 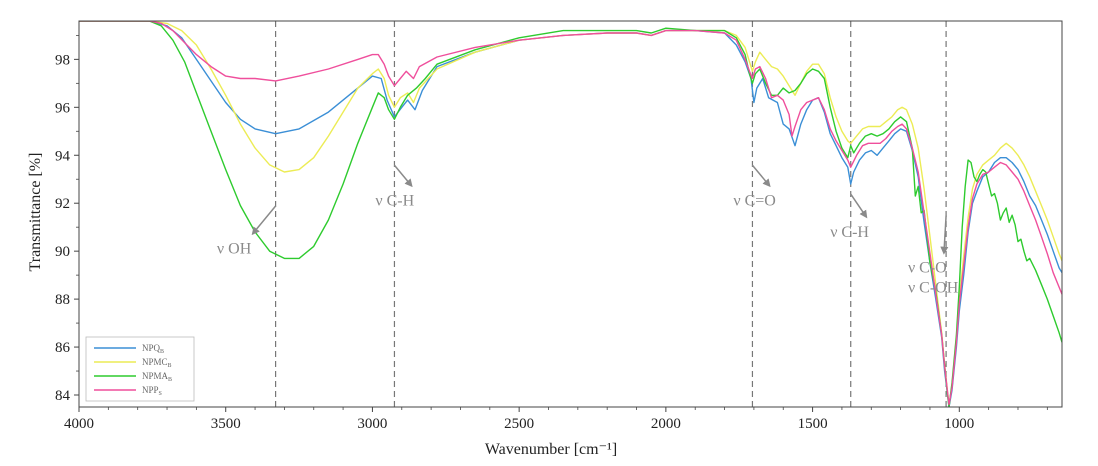 I want to click on x-tick-label: 3000, so click(x=372, y=424).